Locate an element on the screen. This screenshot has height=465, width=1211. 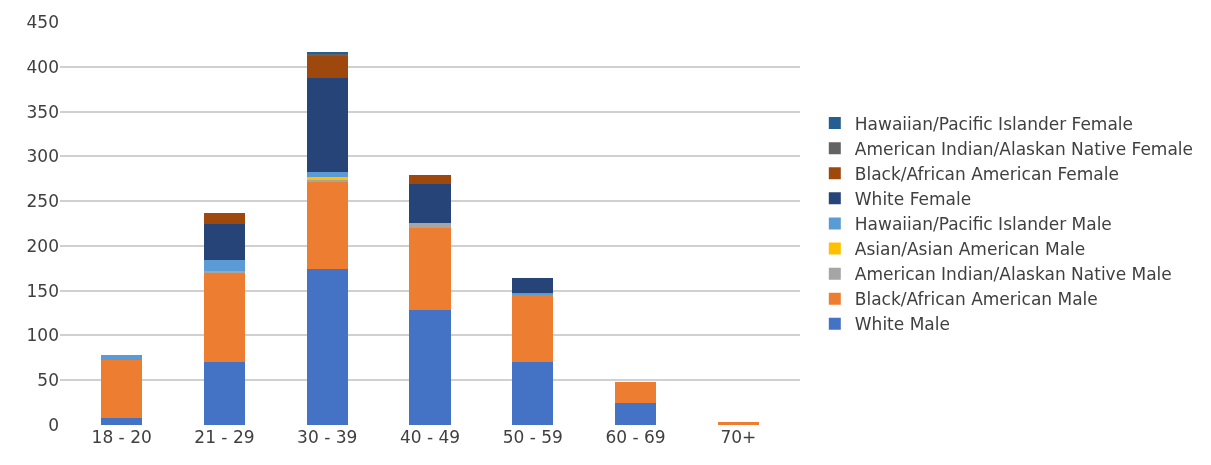
y-tick-label: 400 is located at coordinates (42, 66).